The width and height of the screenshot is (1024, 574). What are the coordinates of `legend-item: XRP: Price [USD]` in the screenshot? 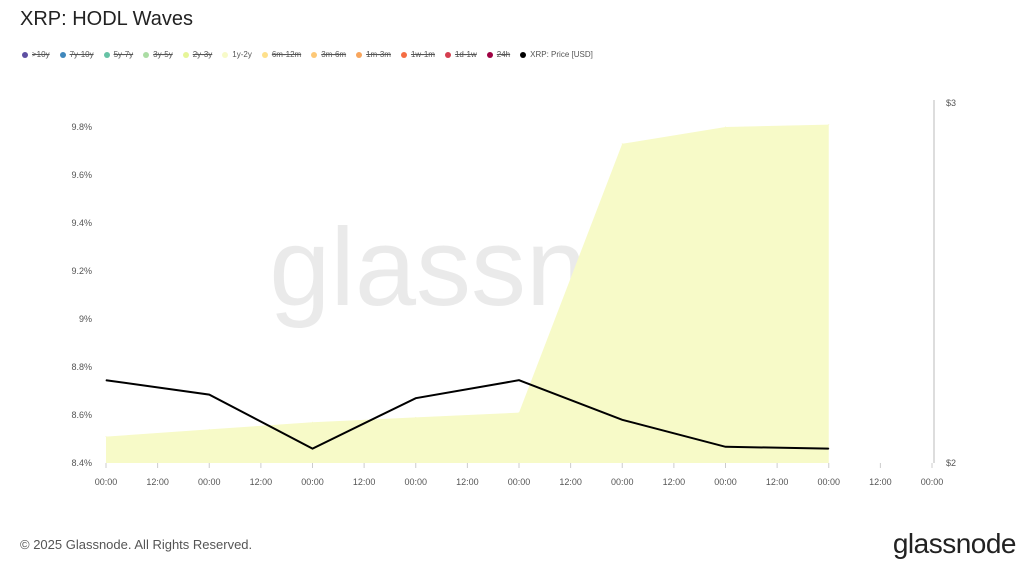 It's located at (556, 54).